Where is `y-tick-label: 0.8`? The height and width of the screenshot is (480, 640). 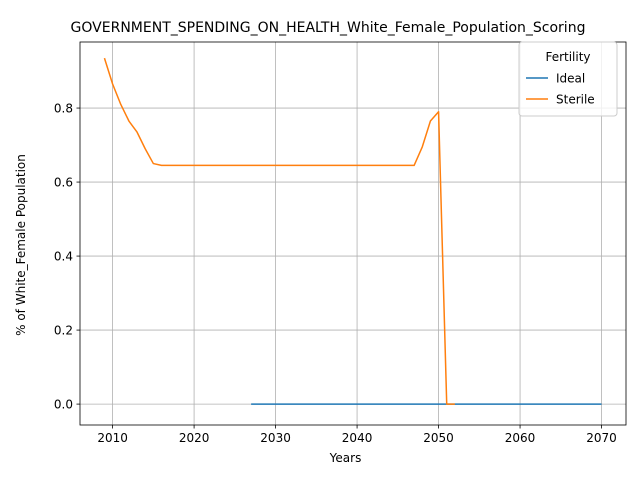
y-tick-label: 0.8 is located at coordinates (63, 109).